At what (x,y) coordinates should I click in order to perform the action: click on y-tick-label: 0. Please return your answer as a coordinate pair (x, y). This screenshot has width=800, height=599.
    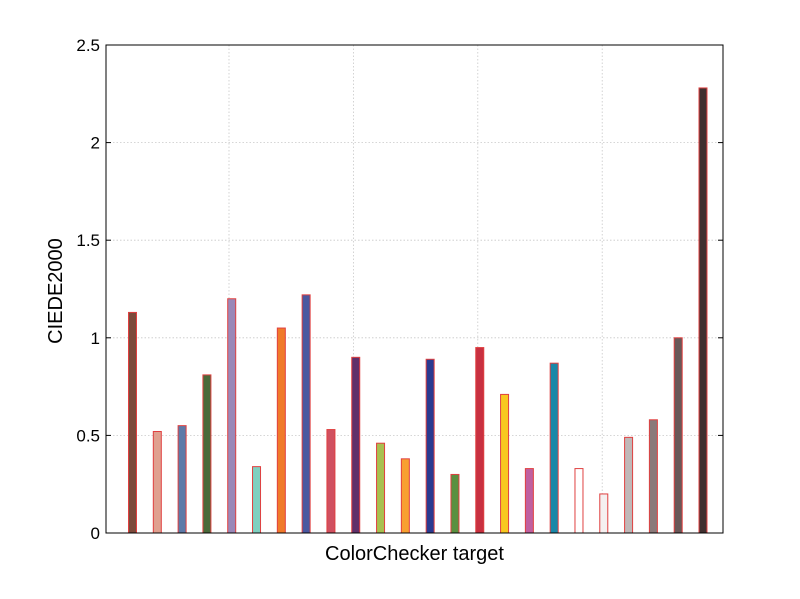
    Looking at the image, I should click on (95, 533).